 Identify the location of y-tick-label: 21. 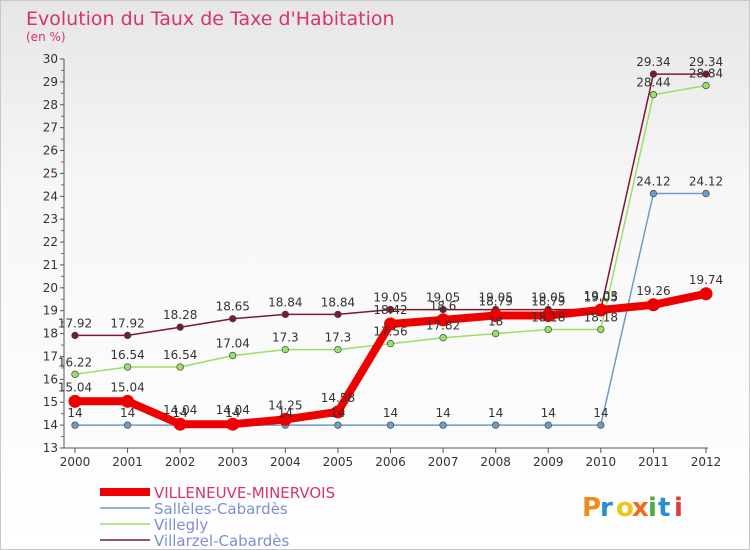
(50, 265).